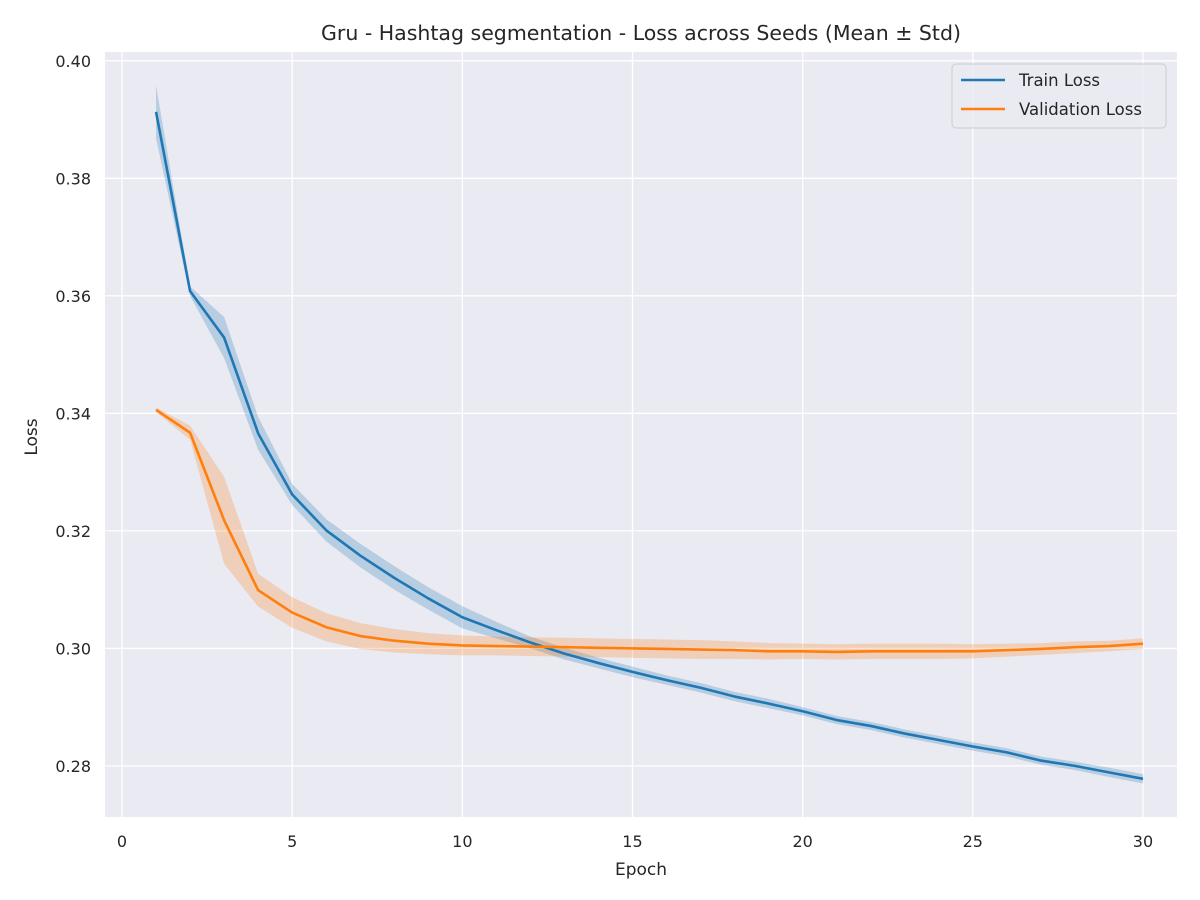  What do you see at coordinates (73, 648) in the screenshot?
I see `y-tick-label: 0.30` at bounding box center [73, 648].